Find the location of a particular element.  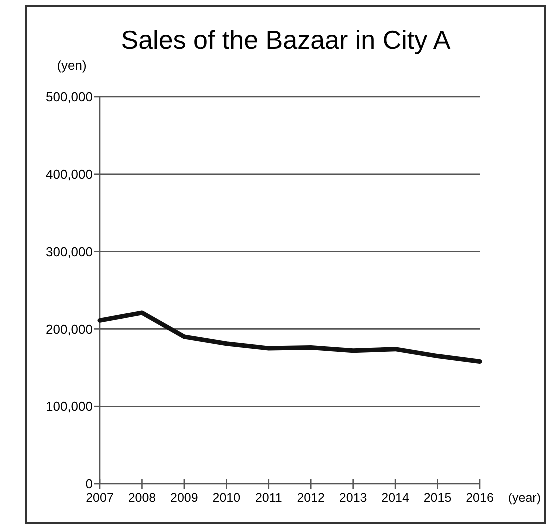

chart-title: Sales of the Bazaar in City A is located at coordinates (286, 40).